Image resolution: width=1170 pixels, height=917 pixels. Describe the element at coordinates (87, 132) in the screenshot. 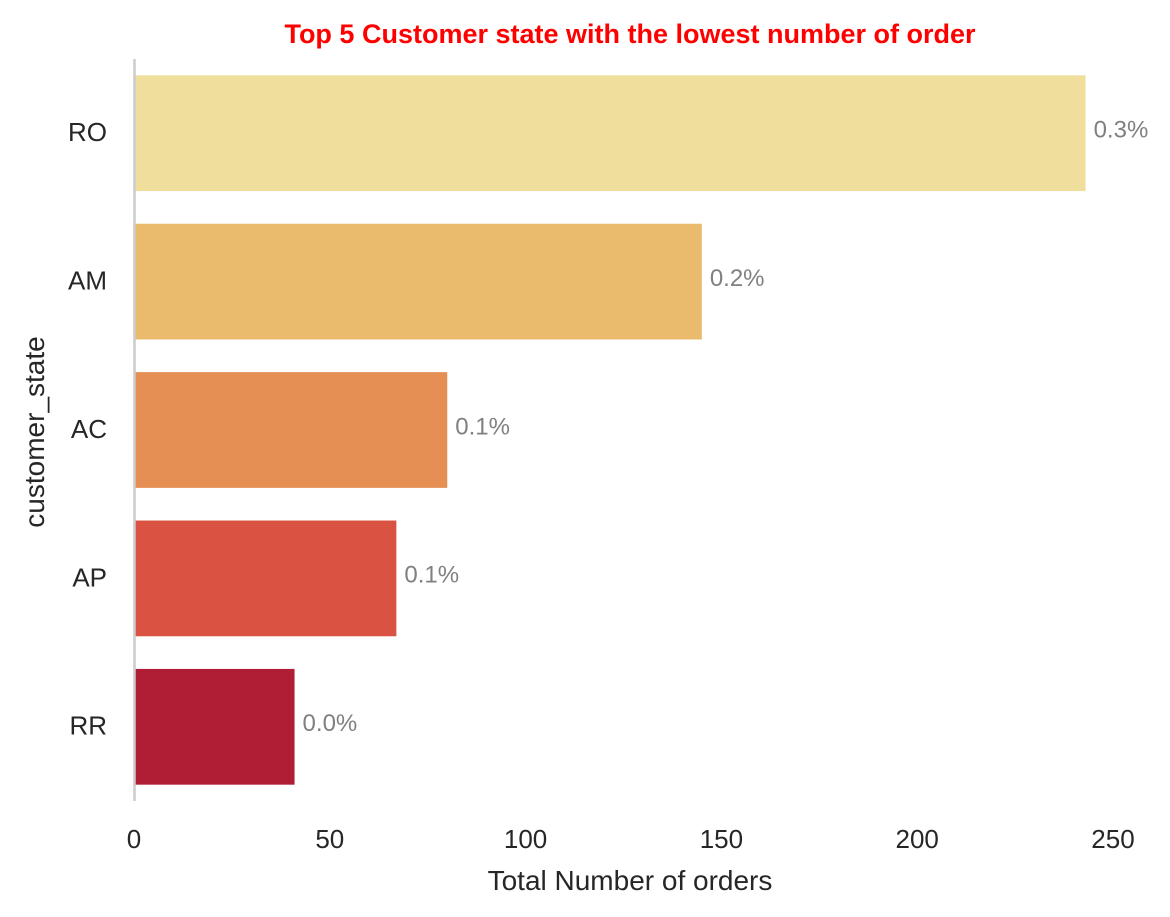

I see `y-tick-label-ro: RO` at that location.